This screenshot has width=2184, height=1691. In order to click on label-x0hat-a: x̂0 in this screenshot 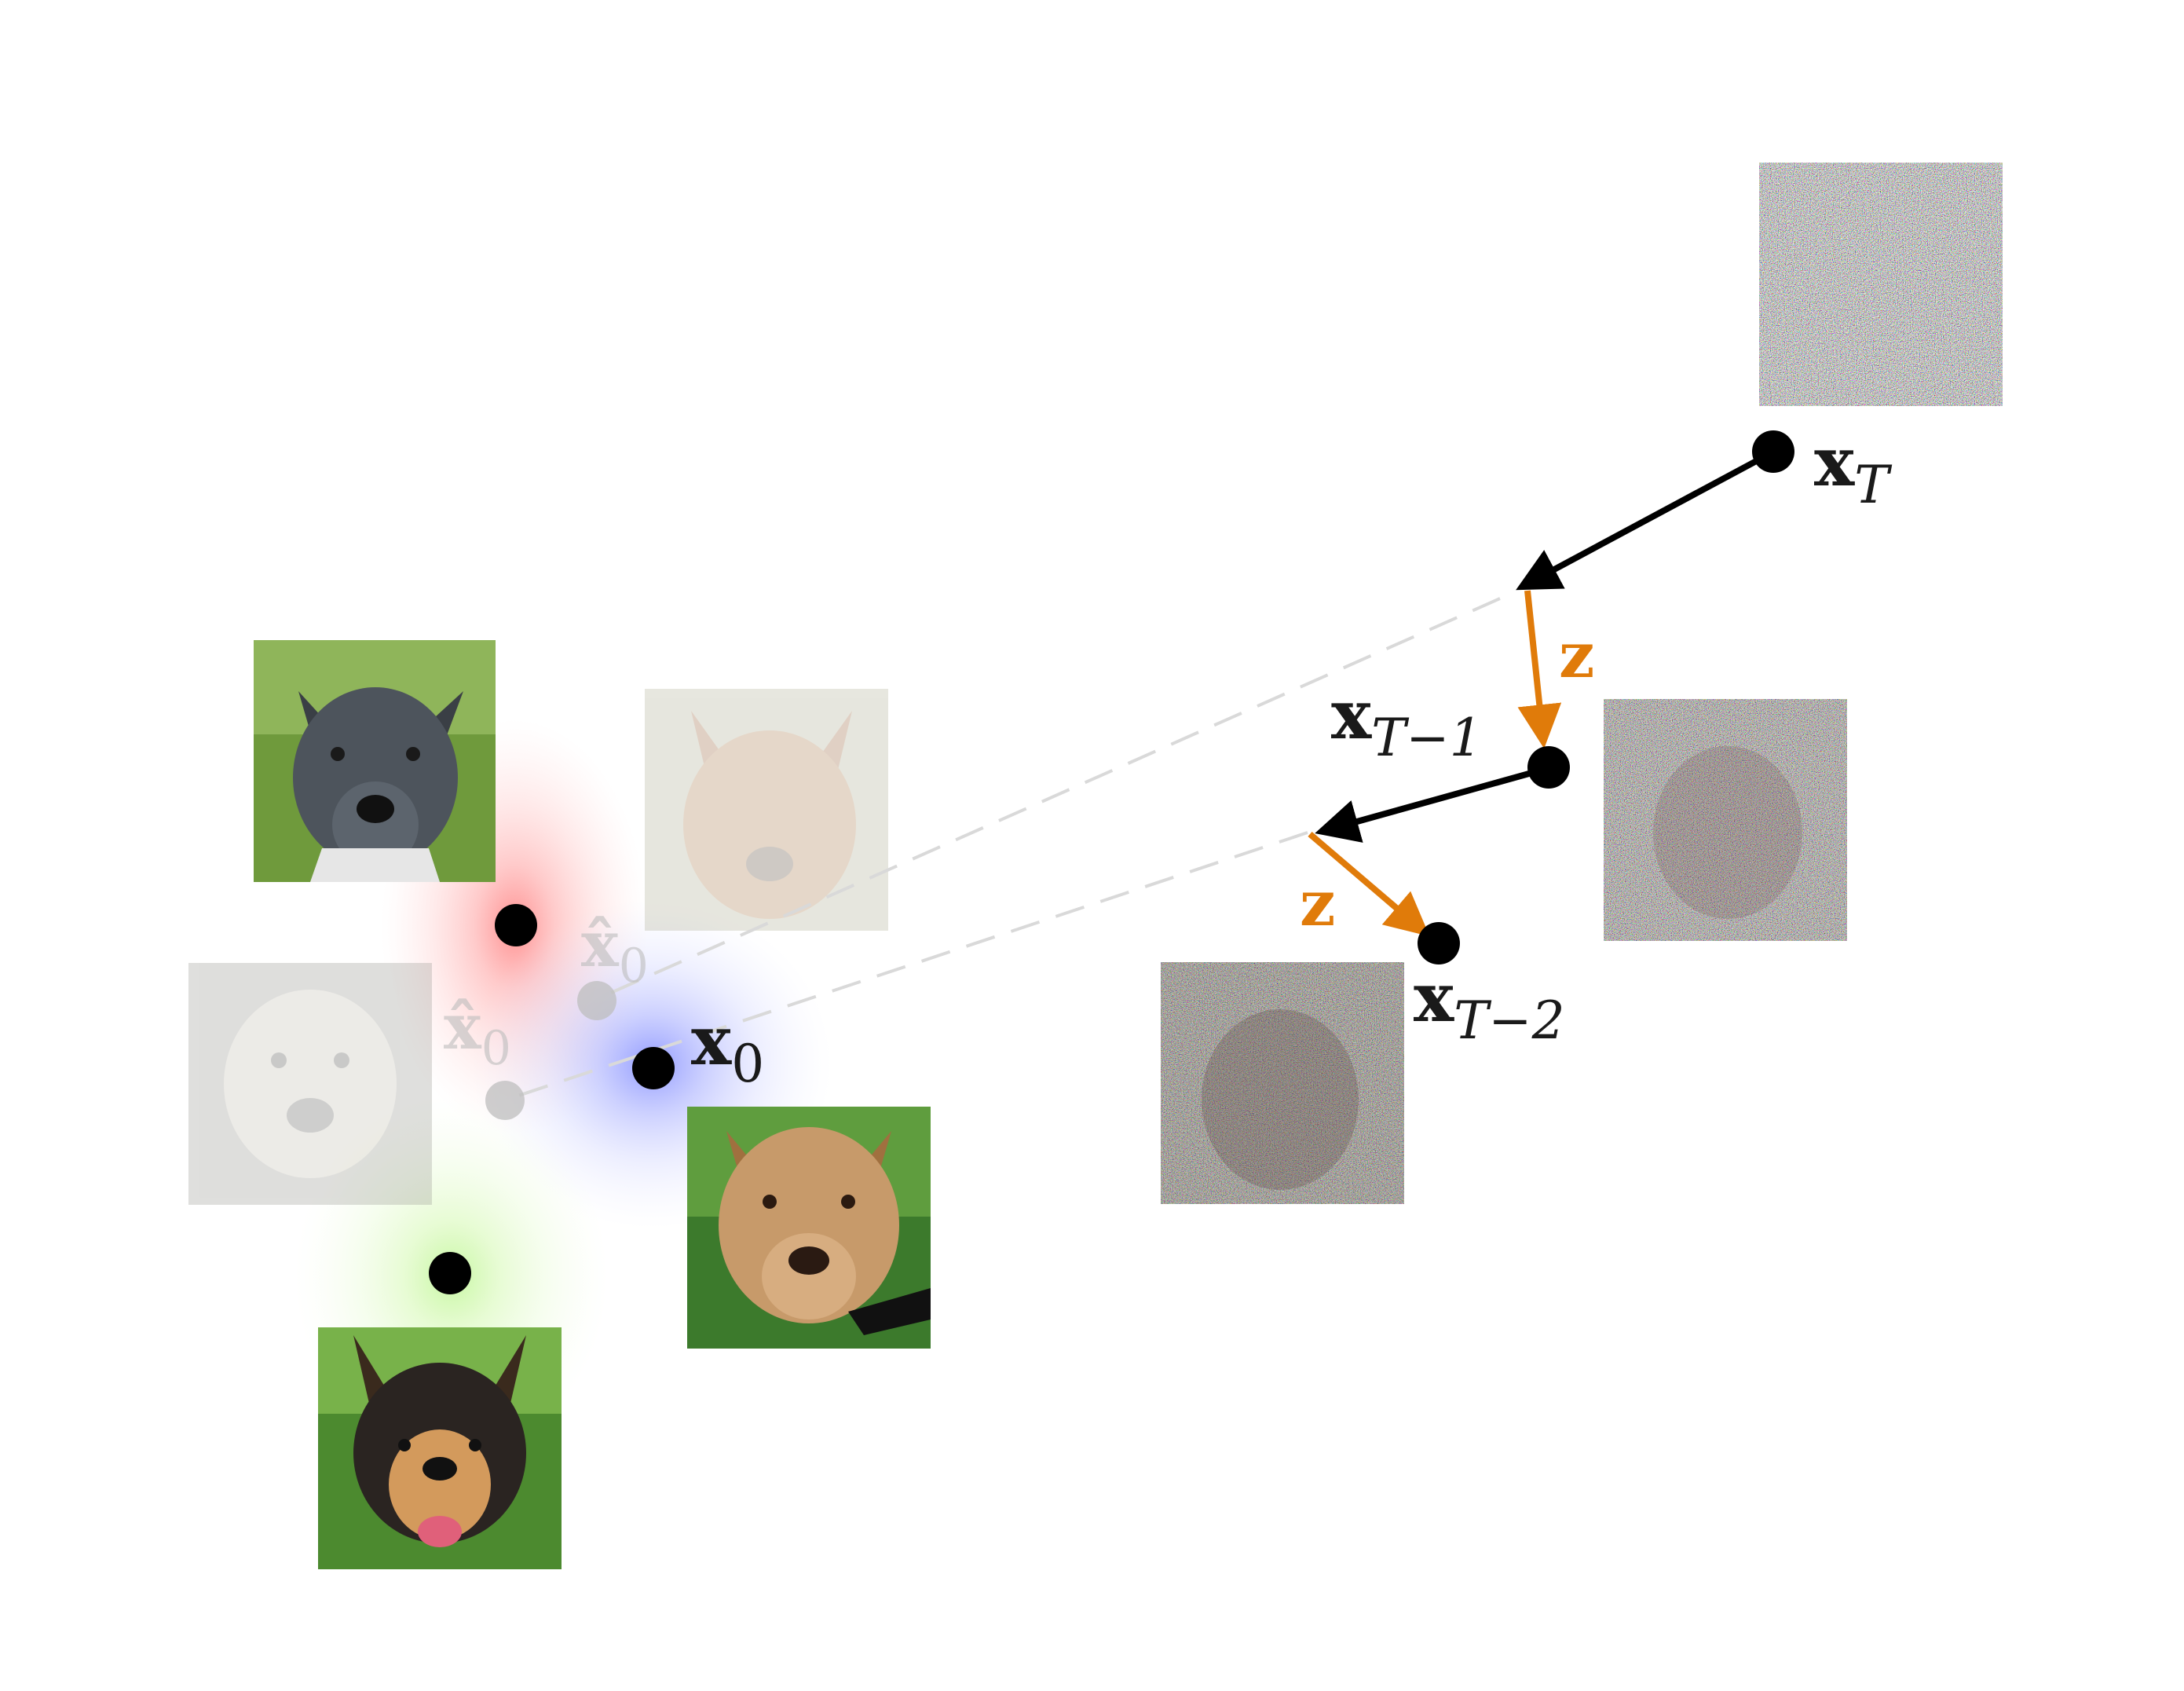, I will do `click(615, 950)`.